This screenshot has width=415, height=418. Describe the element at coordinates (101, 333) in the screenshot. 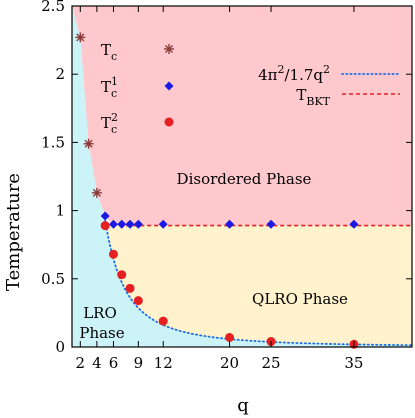

I see `lro-phase-label-line2: Phase` at that location.